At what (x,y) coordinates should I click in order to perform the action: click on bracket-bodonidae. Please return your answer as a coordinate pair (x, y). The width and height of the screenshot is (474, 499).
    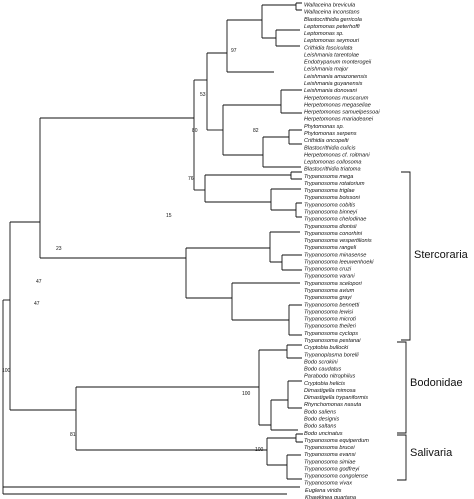
    Looking at the image, I should click on (402, 387).